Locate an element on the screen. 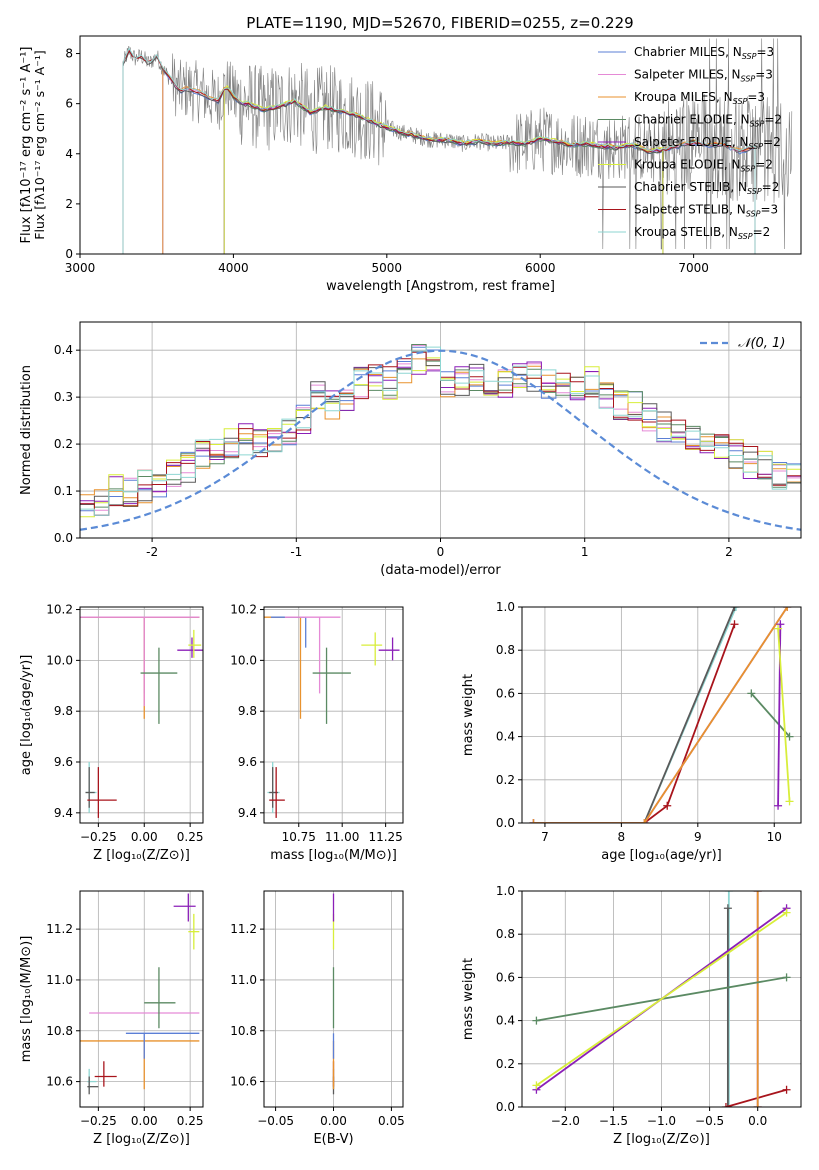 The height and width of the screenshot is (1170, 819). y-tick-label: 10.2 is located at coordinates (243, 610).